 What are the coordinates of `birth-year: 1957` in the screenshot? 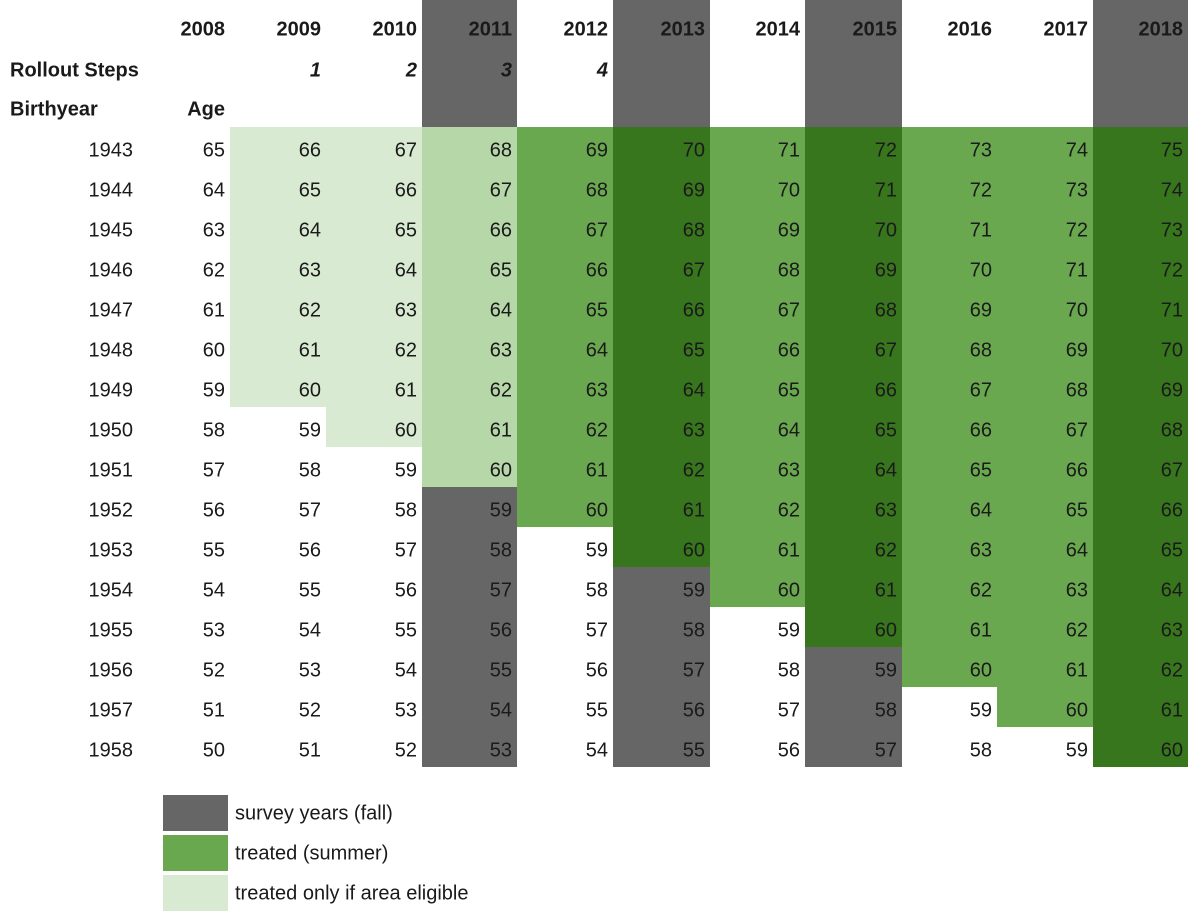 It's located at (111, 710).